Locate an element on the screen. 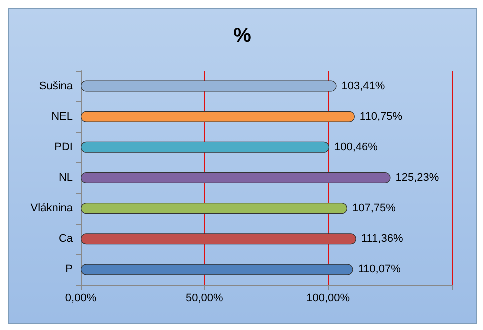  y-tick-label: P is located at coordinates (69, 270).